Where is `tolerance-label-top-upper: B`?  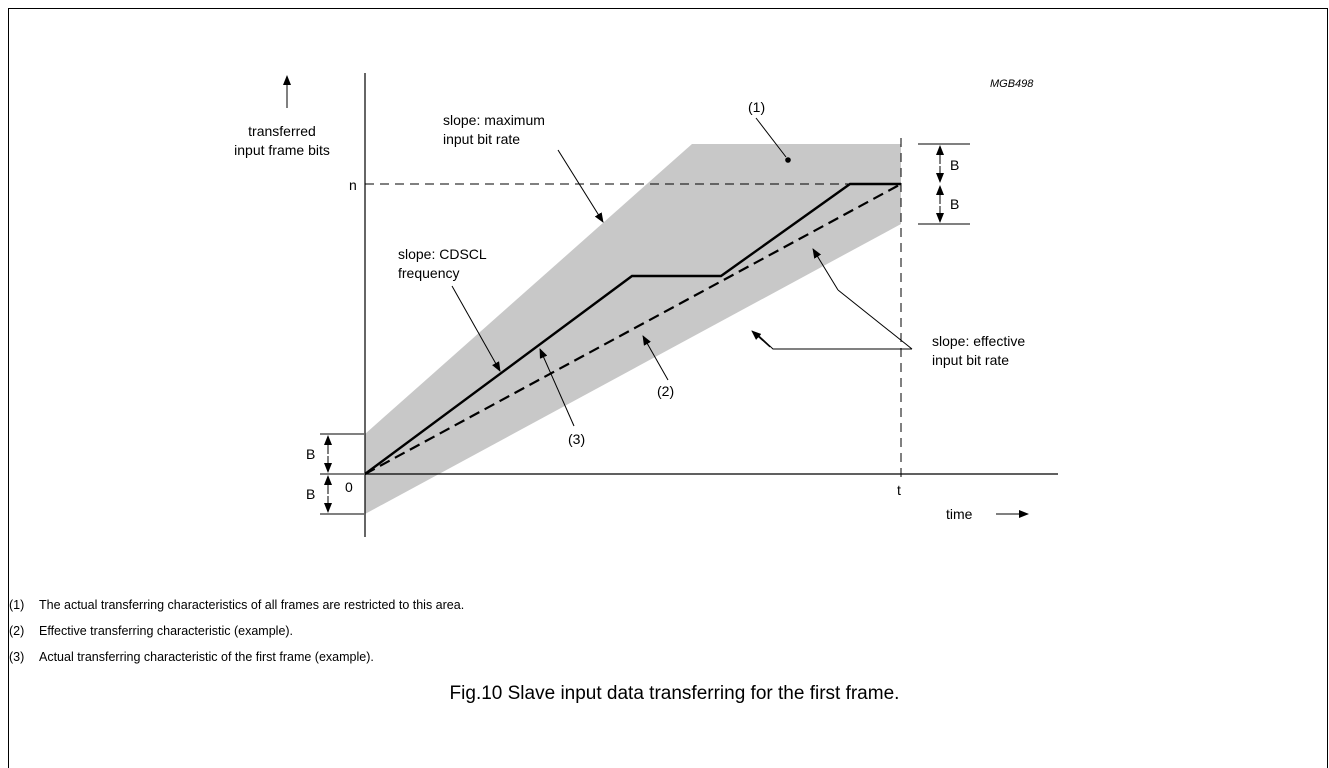
tolerance-label-top-upper: B is located at coordinates (954, 165).